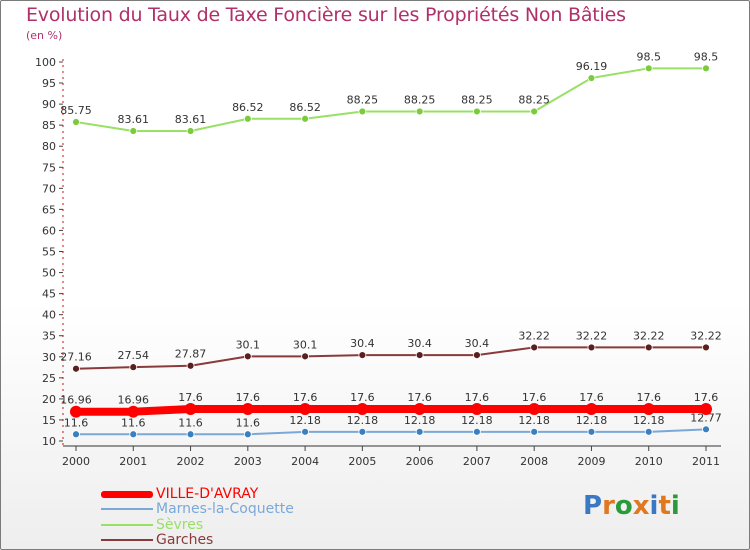 The image size is (750, 550). Describe the element at coordinates (477, 461) in the screenshot. I see `x-tick-label: 2007` at that location.